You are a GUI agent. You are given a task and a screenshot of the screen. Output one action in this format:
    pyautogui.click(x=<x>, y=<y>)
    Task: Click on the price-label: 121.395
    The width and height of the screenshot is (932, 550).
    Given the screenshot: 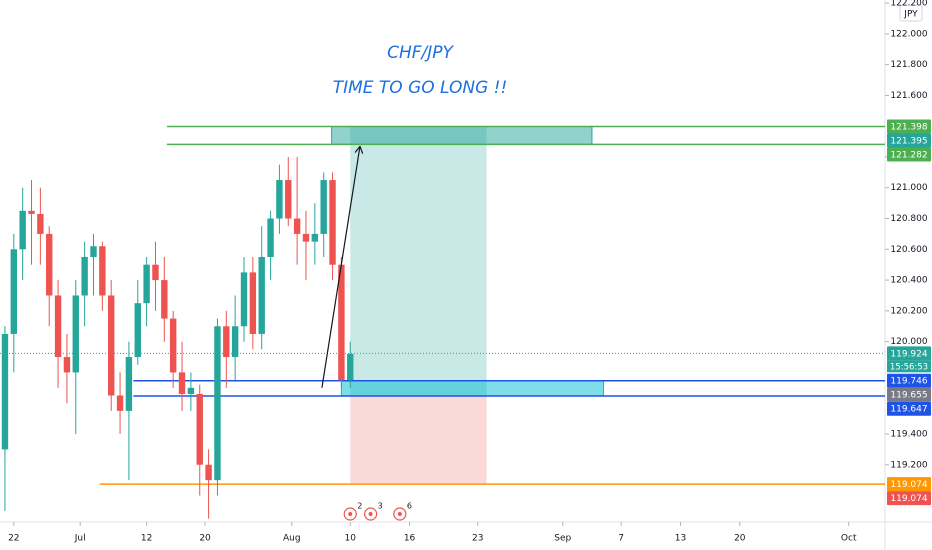 What is the action you would take?
    pyautogui.click(x=908, y=141)
    